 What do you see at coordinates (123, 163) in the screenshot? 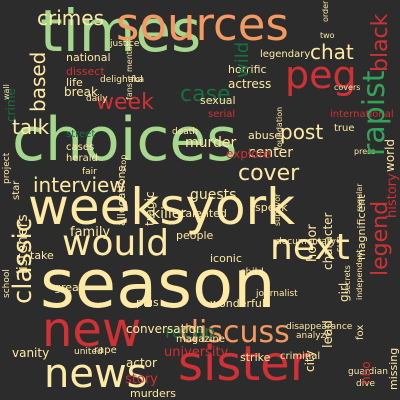
I see `word-girl: stop` at bounding box center [123, 163].